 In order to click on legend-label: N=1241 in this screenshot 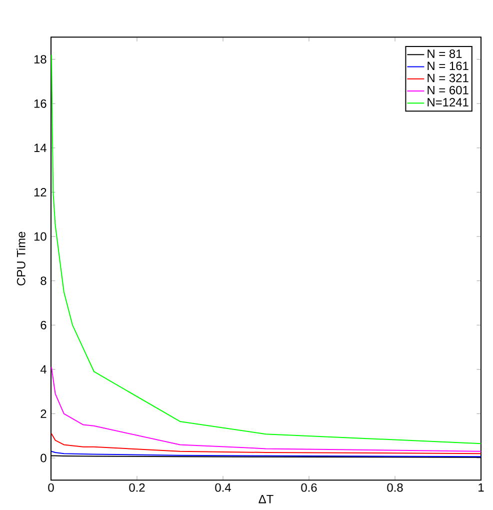, I will do `click(448, 102)`.